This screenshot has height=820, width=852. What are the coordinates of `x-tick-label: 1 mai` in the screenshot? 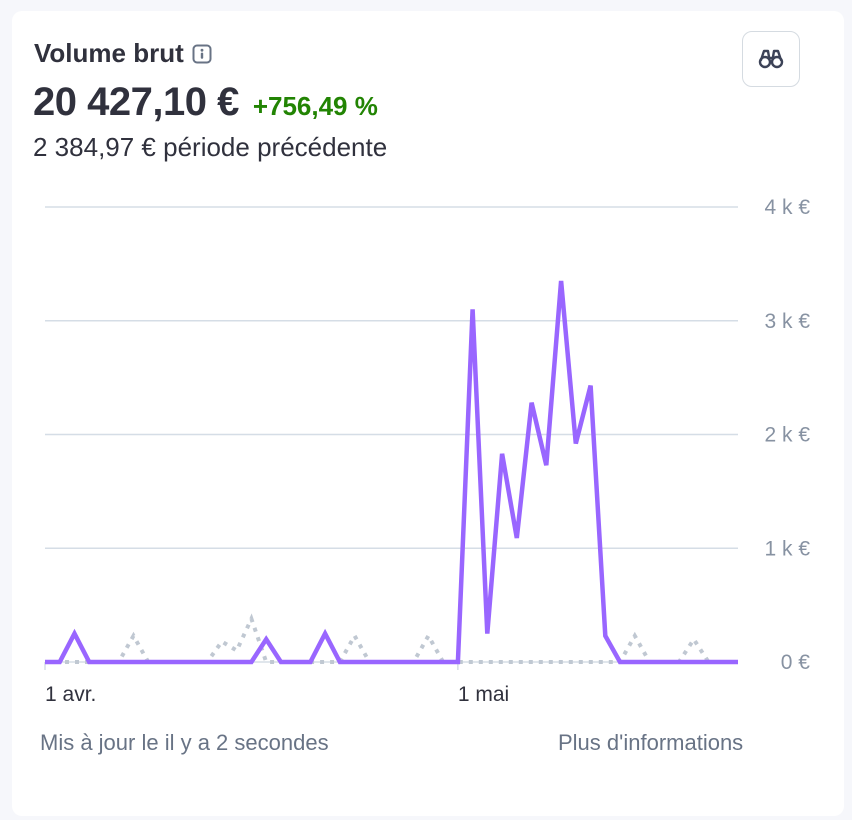 It's located at (483, 694).